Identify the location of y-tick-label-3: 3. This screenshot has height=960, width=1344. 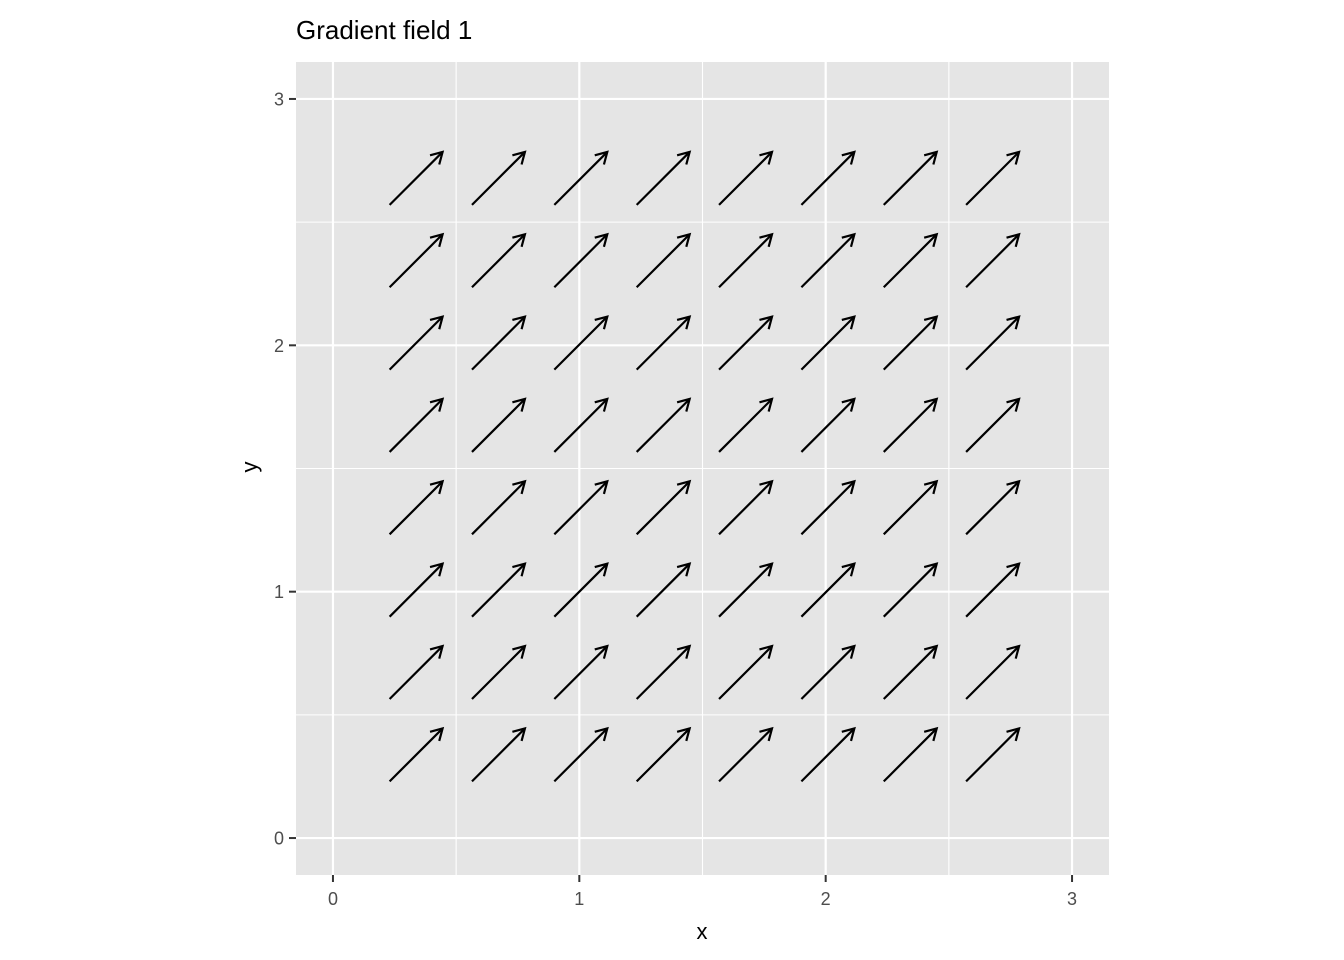
(279, 99).